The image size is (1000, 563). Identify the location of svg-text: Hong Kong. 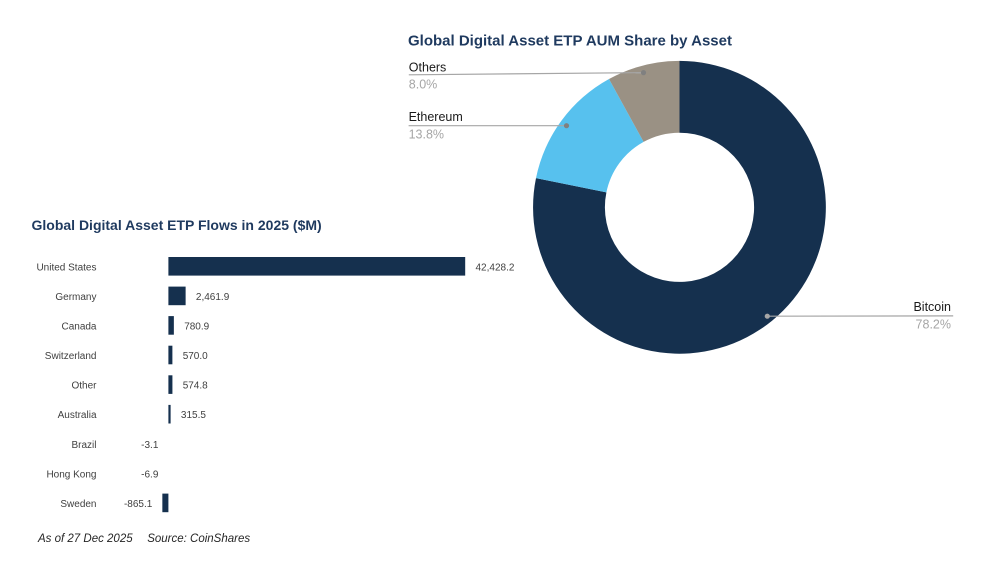
(71, 474).